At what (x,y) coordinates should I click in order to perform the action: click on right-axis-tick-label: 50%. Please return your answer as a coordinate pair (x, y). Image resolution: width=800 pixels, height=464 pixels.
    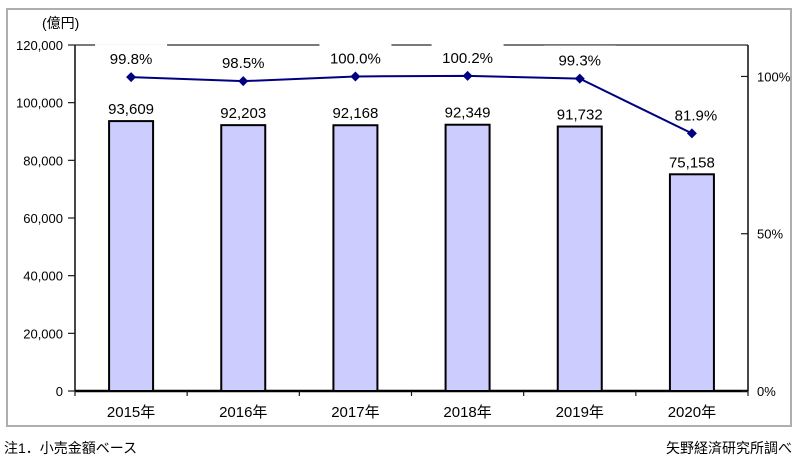
    Looking at the image, I should click on (770, 234).